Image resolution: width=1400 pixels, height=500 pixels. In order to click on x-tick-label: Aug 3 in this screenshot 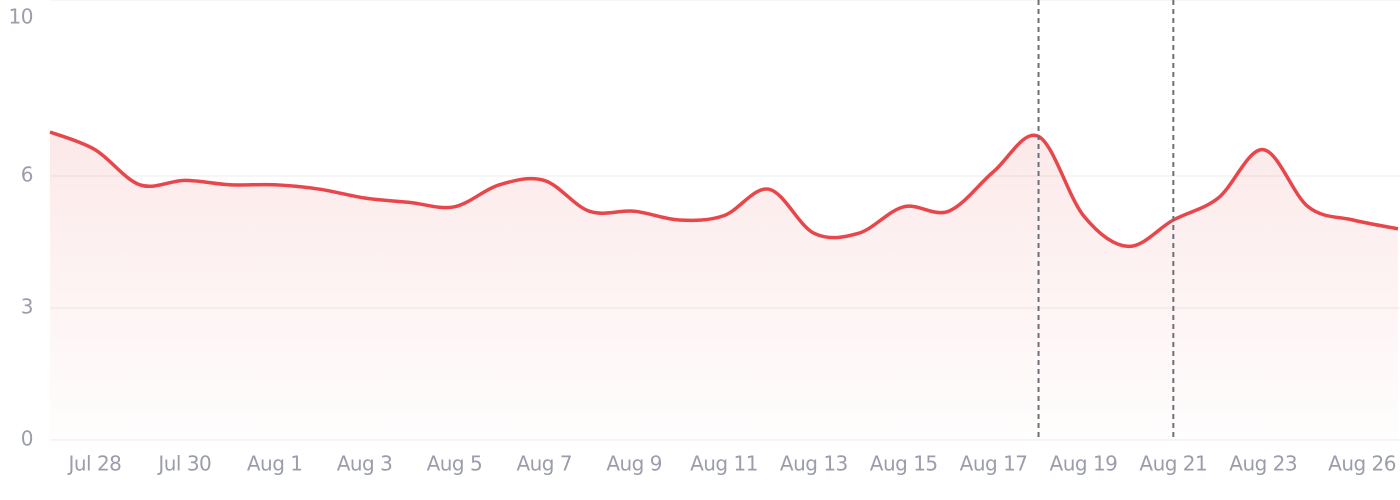, I will do `click(365, 464)`.